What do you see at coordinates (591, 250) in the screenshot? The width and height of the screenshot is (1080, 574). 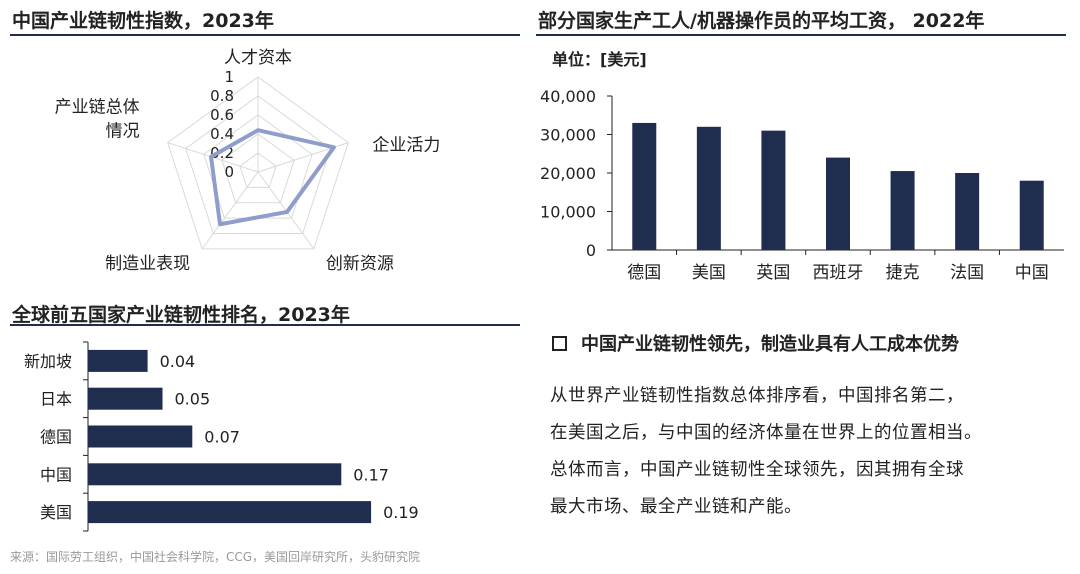 I see `wage-y-tick-label: 0` at bounding box center [591, 250].